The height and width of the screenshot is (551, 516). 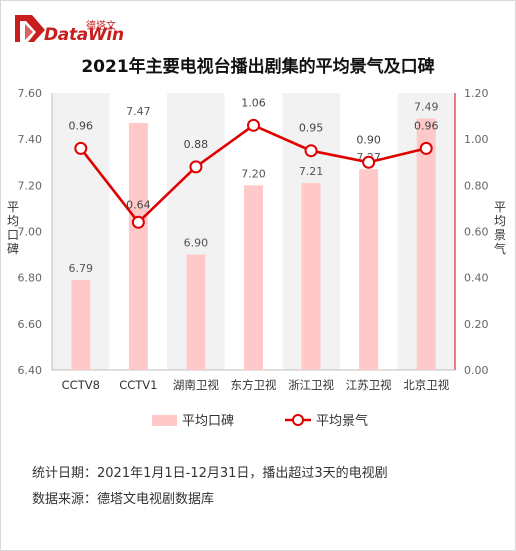 What do you see at coordinates (81, 148) in the screenshot?
I see `line-point-CCTV8` at bounding box center [81, 148].